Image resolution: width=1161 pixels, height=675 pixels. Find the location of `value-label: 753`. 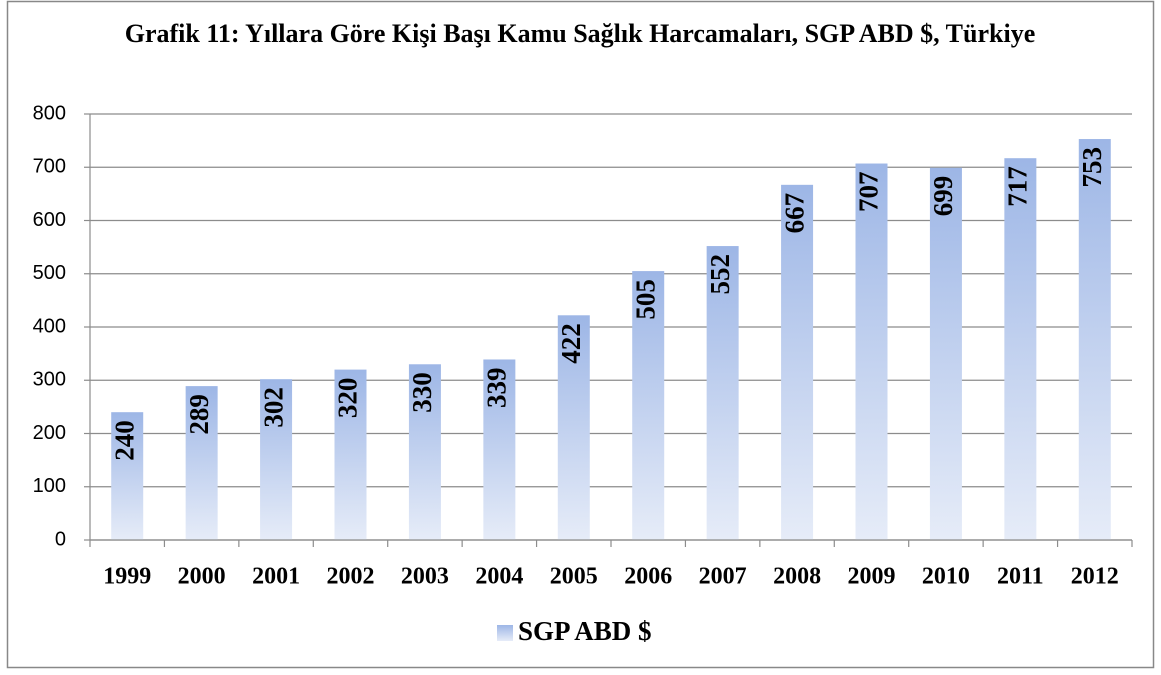

value-label: 753 is located at coordinates (1092, 167).